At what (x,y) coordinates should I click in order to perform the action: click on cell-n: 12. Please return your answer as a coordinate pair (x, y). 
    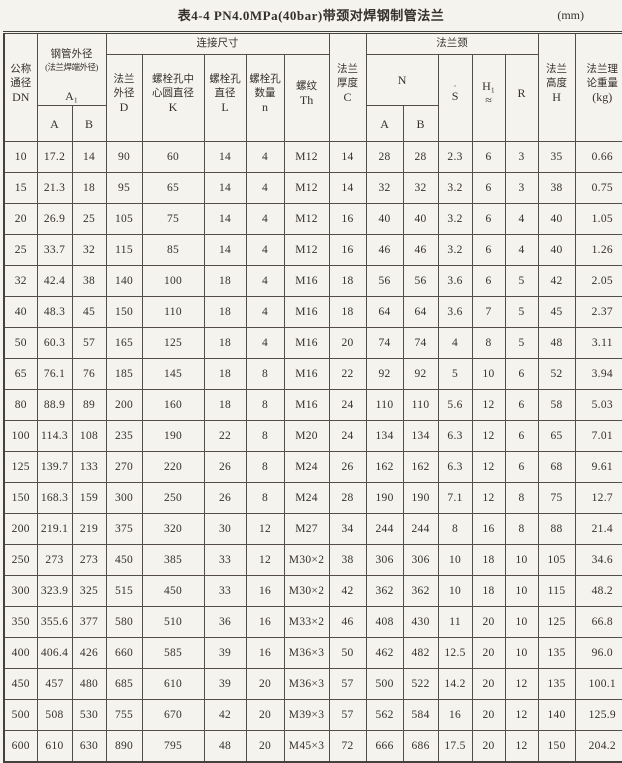
    Looking at the image, I should click on (265, 529).